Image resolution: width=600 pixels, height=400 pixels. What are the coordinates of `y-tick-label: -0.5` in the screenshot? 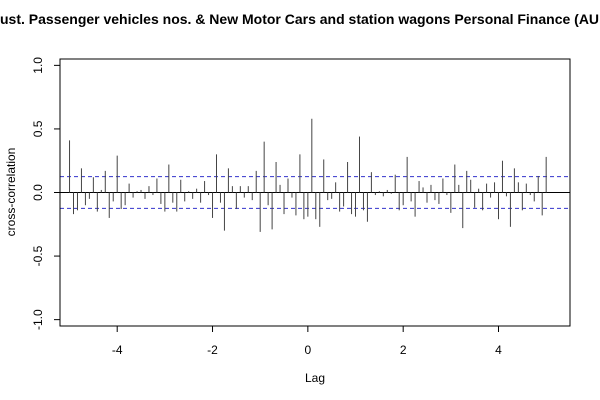 It's located at (38, 255).